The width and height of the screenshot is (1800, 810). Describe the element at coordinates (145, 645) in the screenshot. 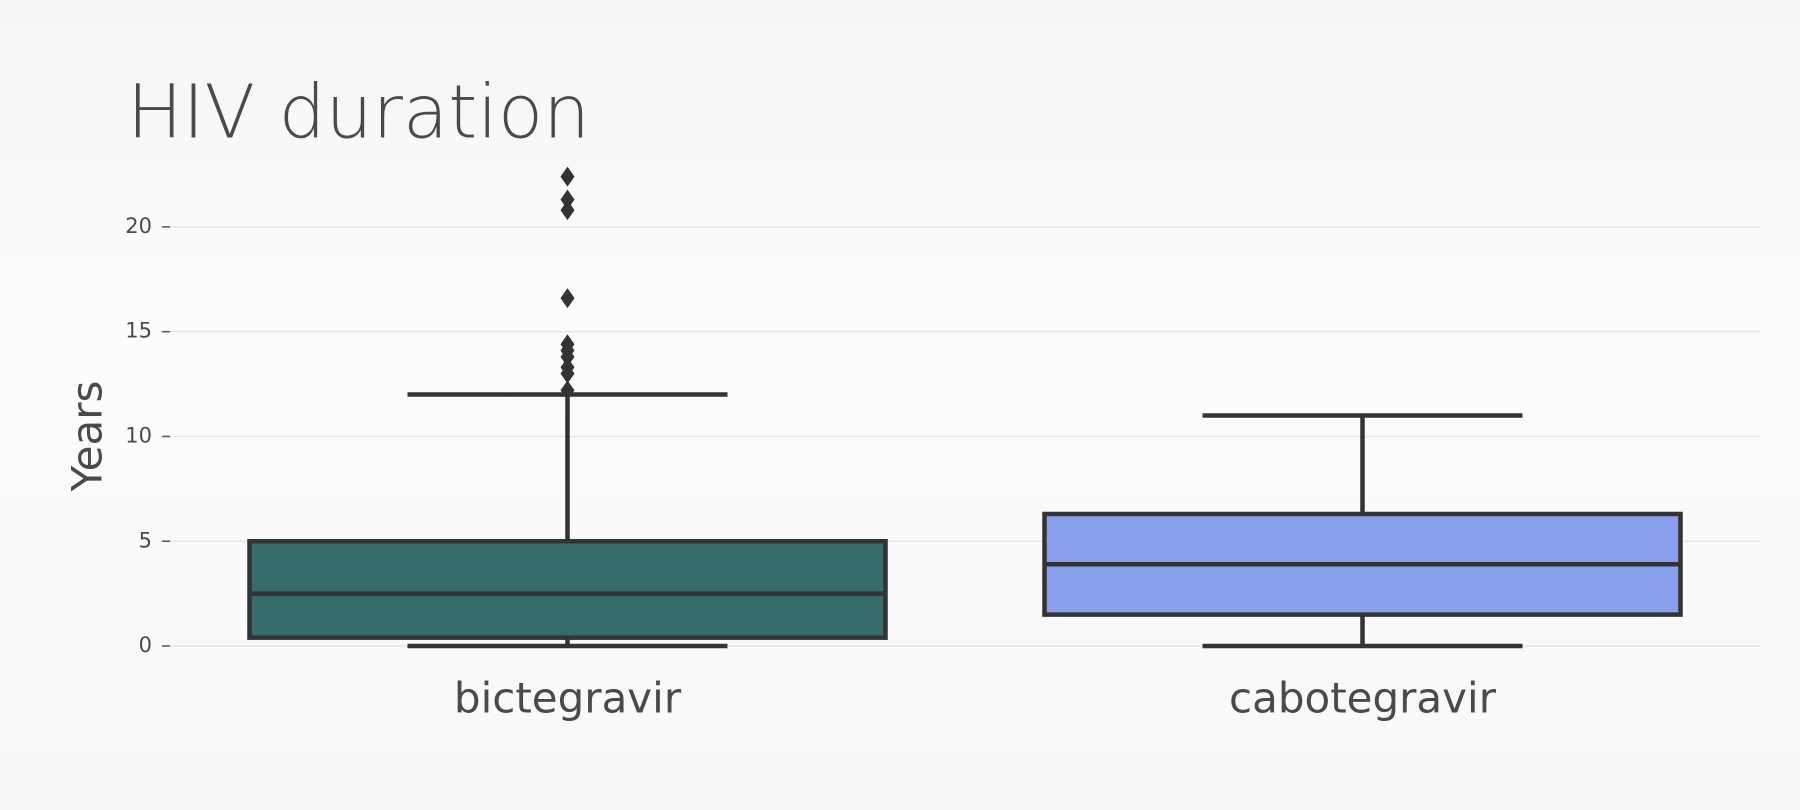

I see `y-tick-label: 0` at that location.